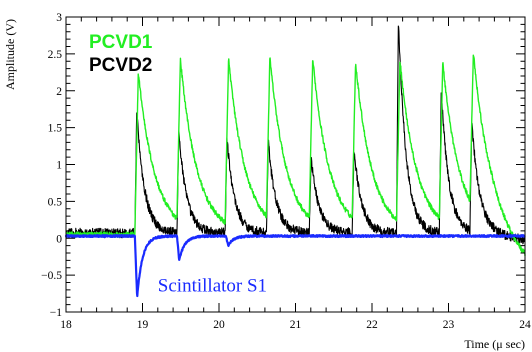 This screenshot has width=532, height=352. What do you see at coordinates (59, 18) in the screenshot?
I see `y-tick-label: 3` at bounding box center [59, 18].